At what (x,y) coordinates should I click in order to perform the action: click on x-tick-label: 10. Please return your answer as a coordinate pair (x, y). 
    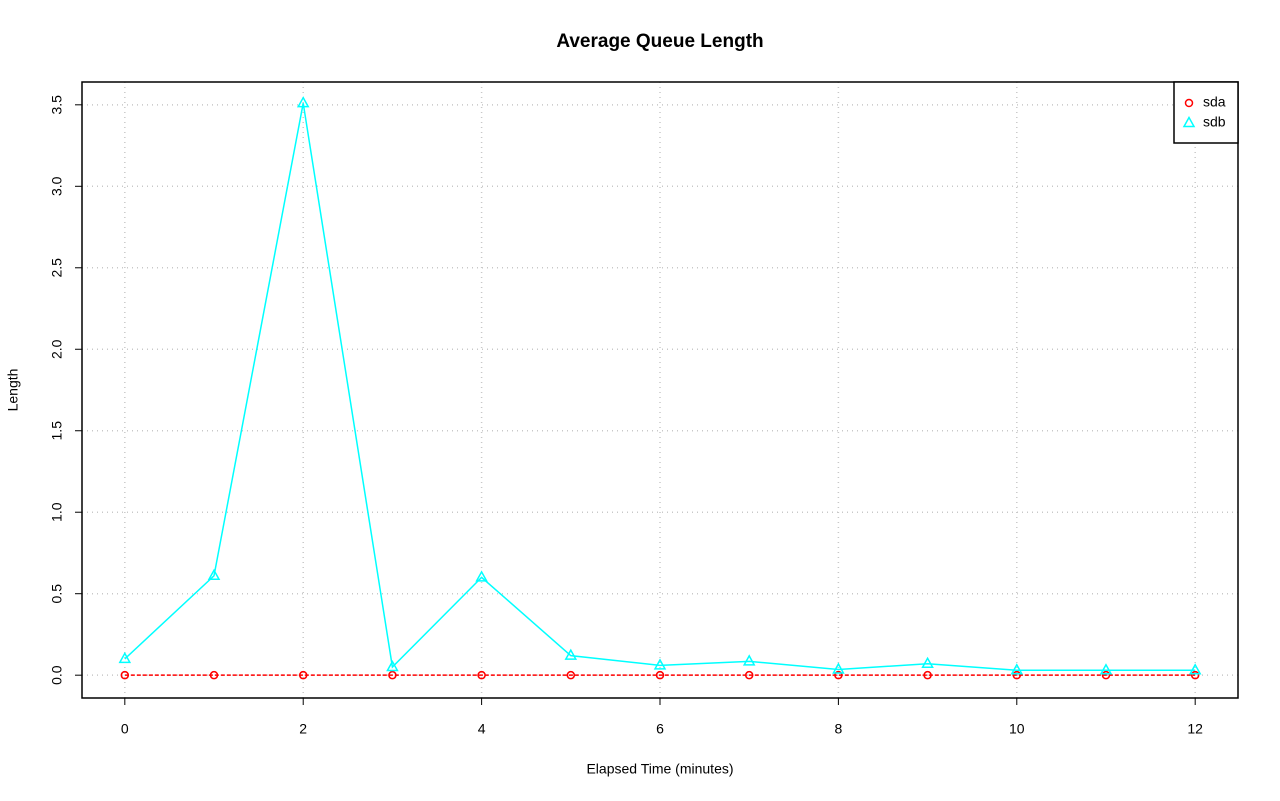
    Looking at the image, I should click on (1017, 729).